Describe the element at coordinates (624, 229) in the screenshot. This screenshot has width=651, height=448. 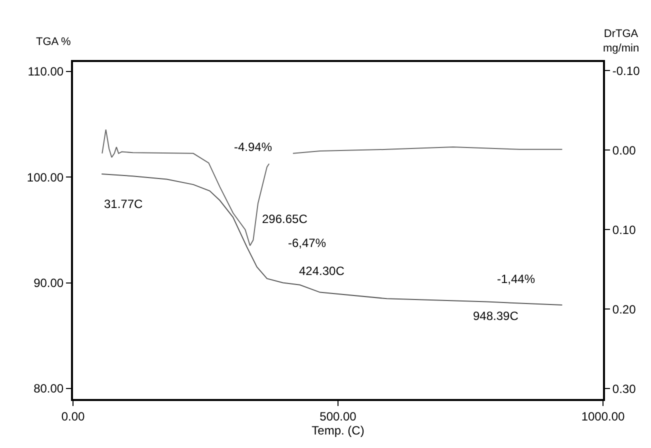
I see `y2-tick-label: 0.10` at that location.